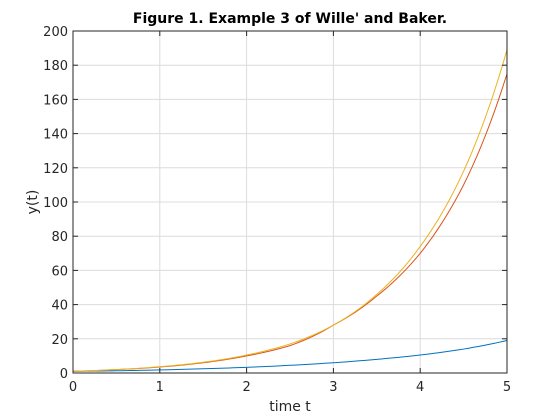 The height and width of the screenshot is (420, 560). What do you see at coordinates (59, 271) in the screenshot?
I see `y-tick-label: 60` at bounding box center [59, 271].